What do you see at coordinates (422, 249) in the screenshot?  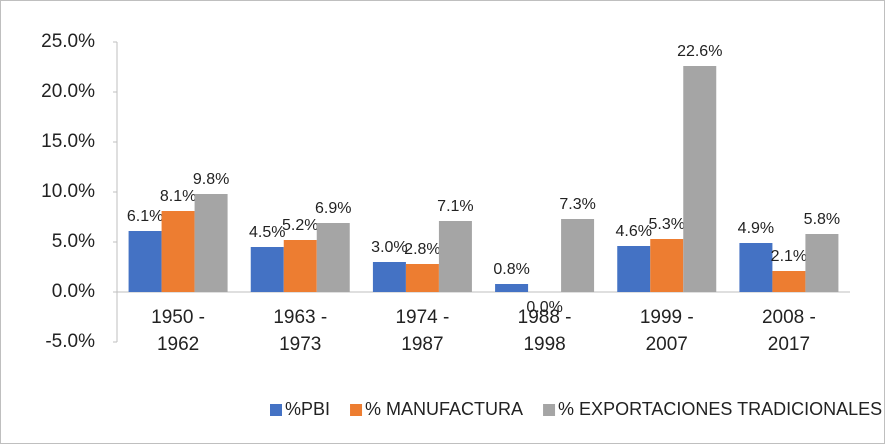 I see `data-label: 2.8%` at bounding box center [422, 249].